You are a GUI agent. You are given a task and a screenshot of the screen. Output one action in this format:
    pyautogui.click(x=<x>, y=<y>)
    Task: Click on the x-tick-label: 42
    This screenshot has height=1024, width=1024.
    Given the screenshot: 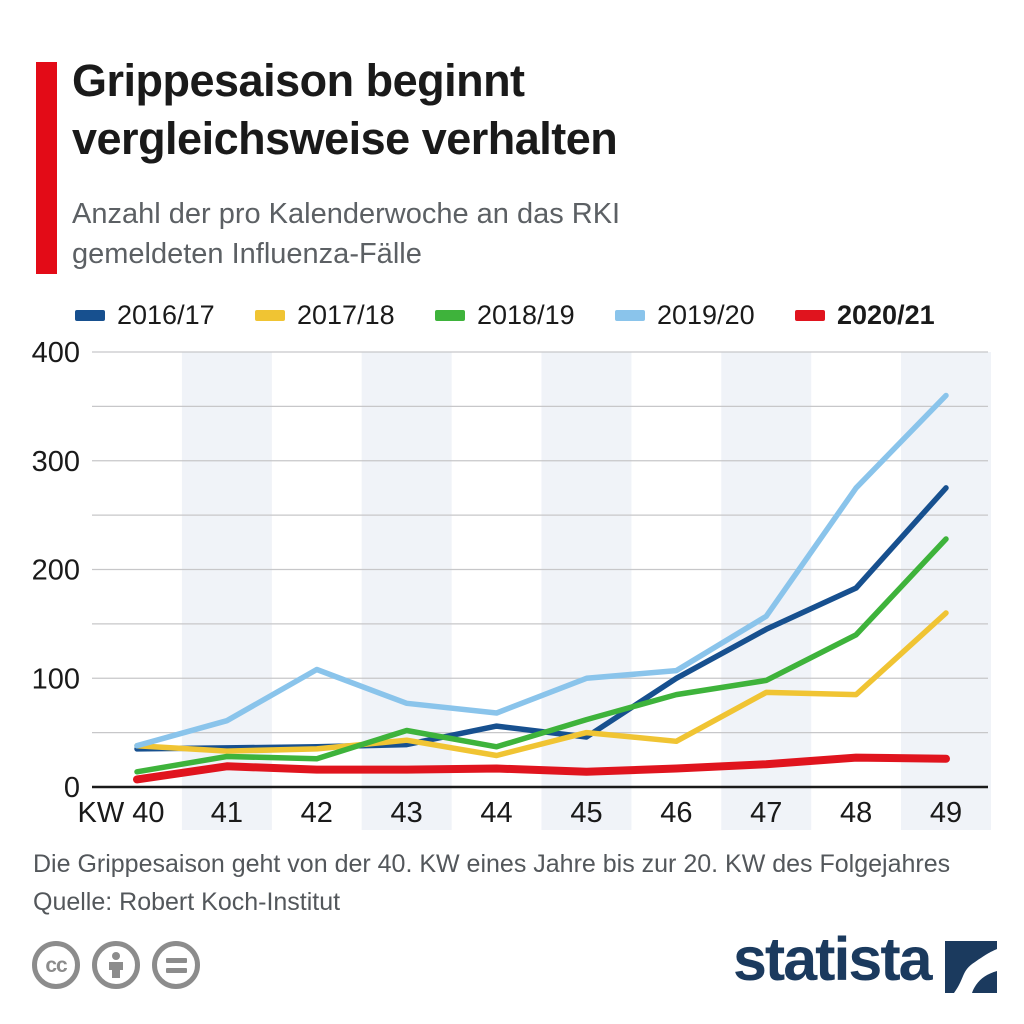 What is the action you would take?
    pyautogui.click(x=317, y=813)
    